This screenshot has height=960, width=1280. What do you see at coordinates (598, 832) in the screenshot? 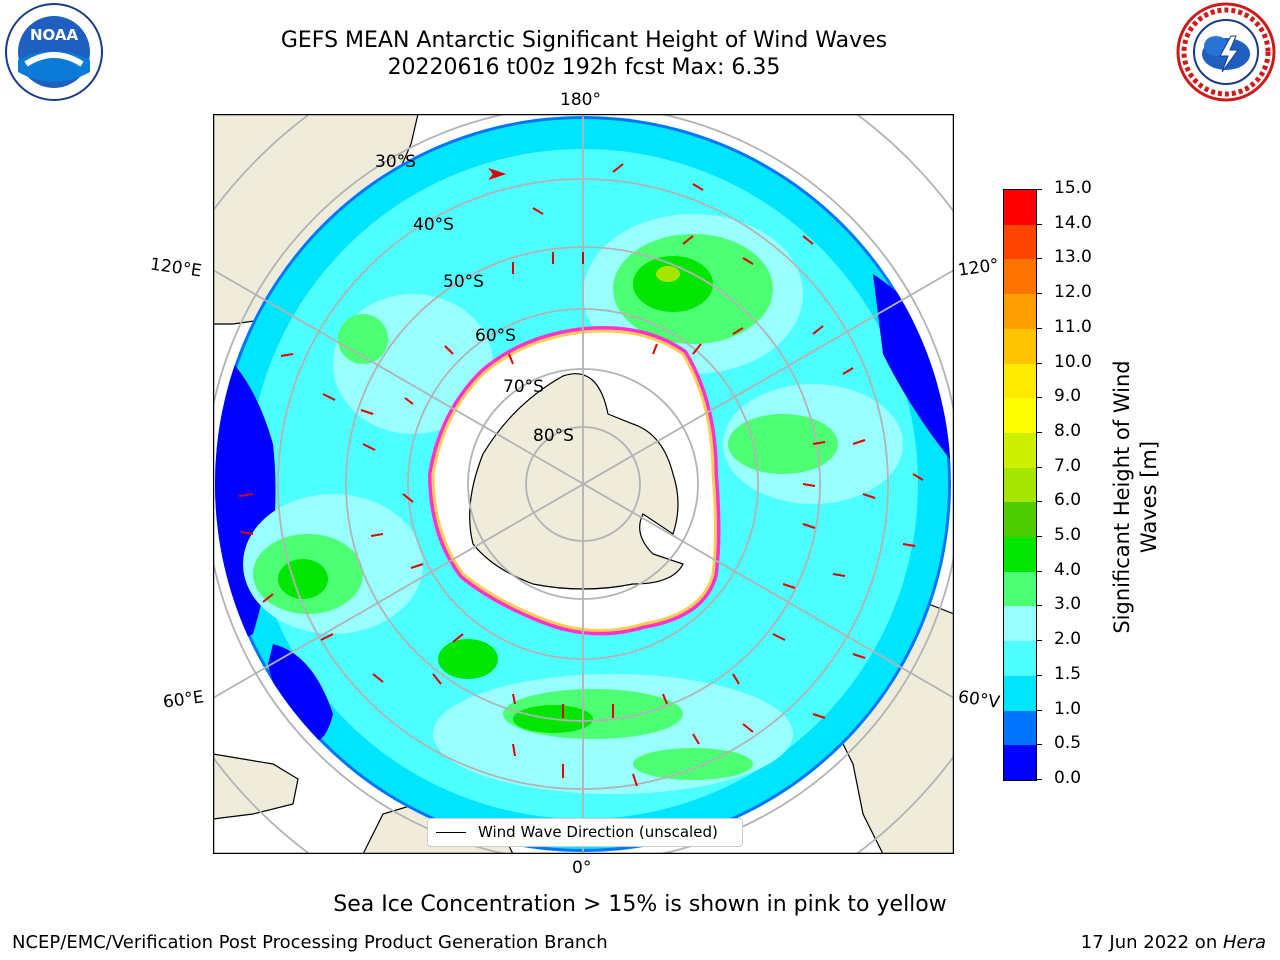
I see `legend-label: Wind Wave Direction (unscaled)` at bounding box center [598, 832].